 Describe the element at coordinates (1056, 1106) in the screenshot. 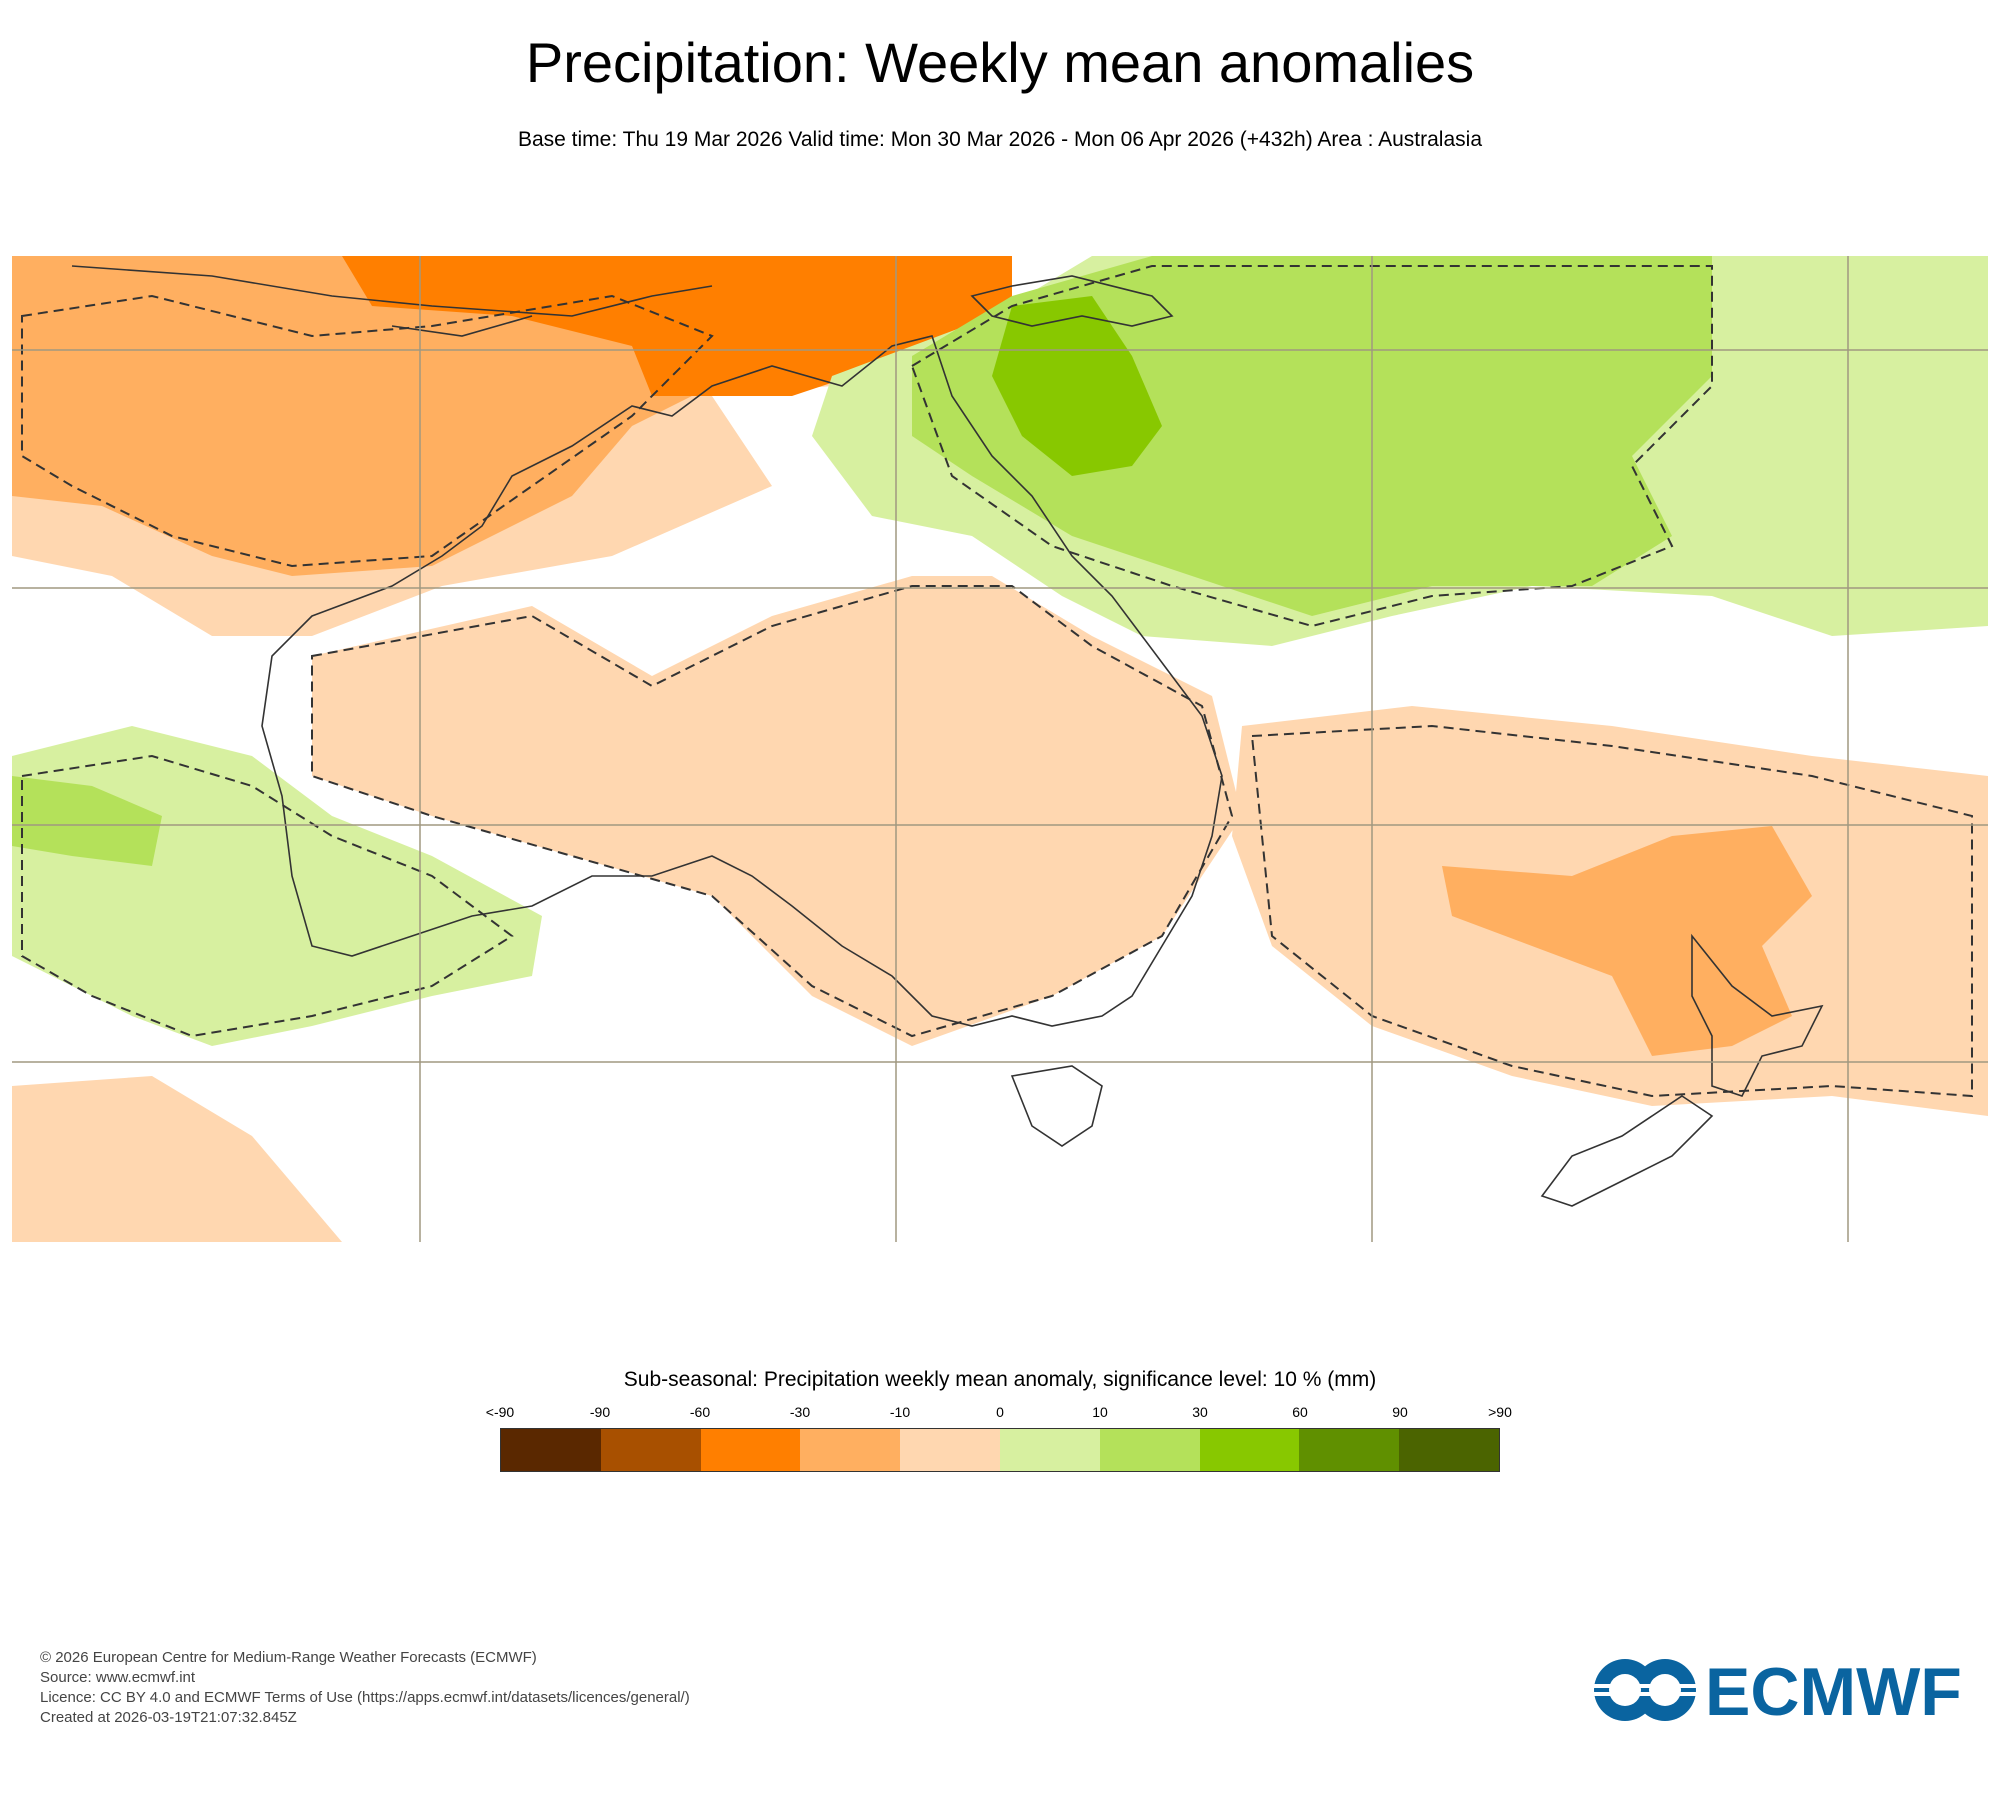

I see `coastline-tasmania` at that location.